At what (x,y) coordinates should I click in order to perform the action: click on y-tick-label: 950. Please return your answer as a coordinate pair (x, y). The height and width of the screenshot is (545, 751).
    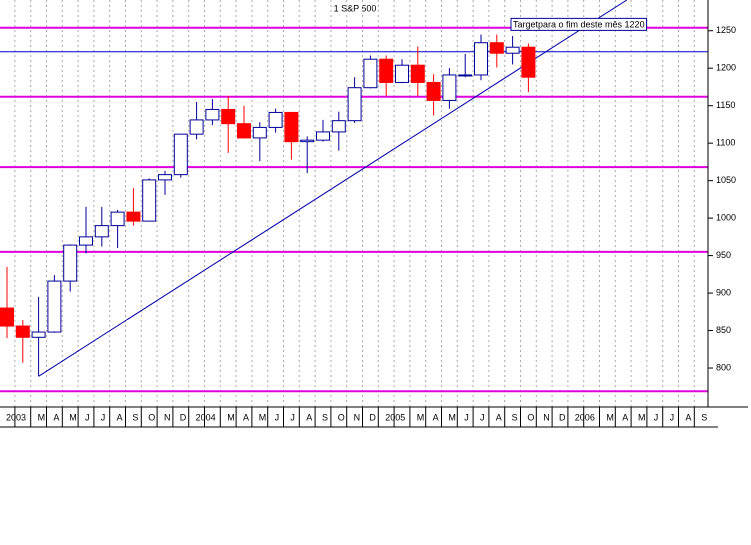
    Looking at the image, I should click on (723, 255).